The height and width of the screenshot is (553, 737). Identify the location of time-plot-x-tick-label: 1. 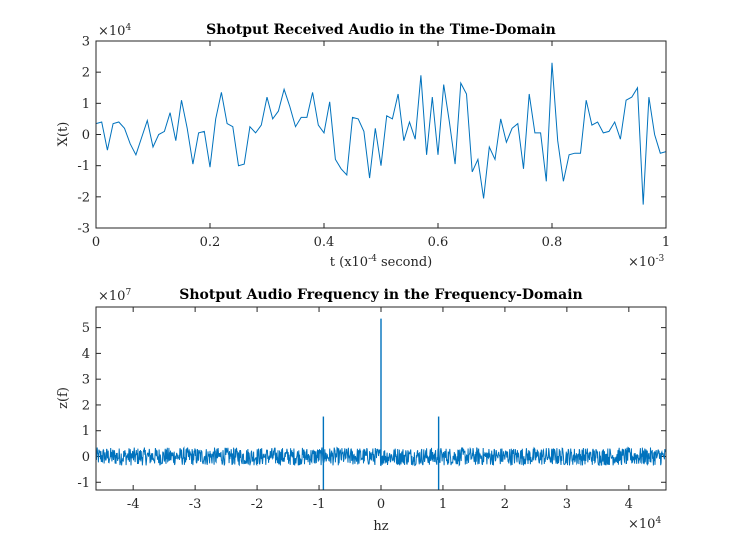
(666, 242).